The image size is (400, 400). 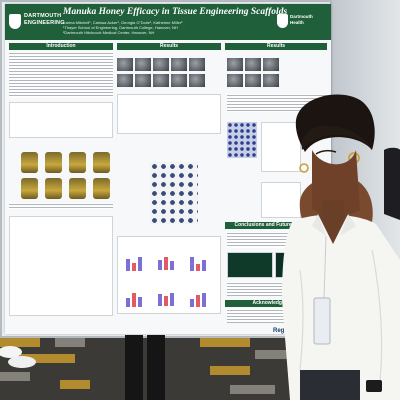 I want to click on intro-text, so click(x=61, y=75).